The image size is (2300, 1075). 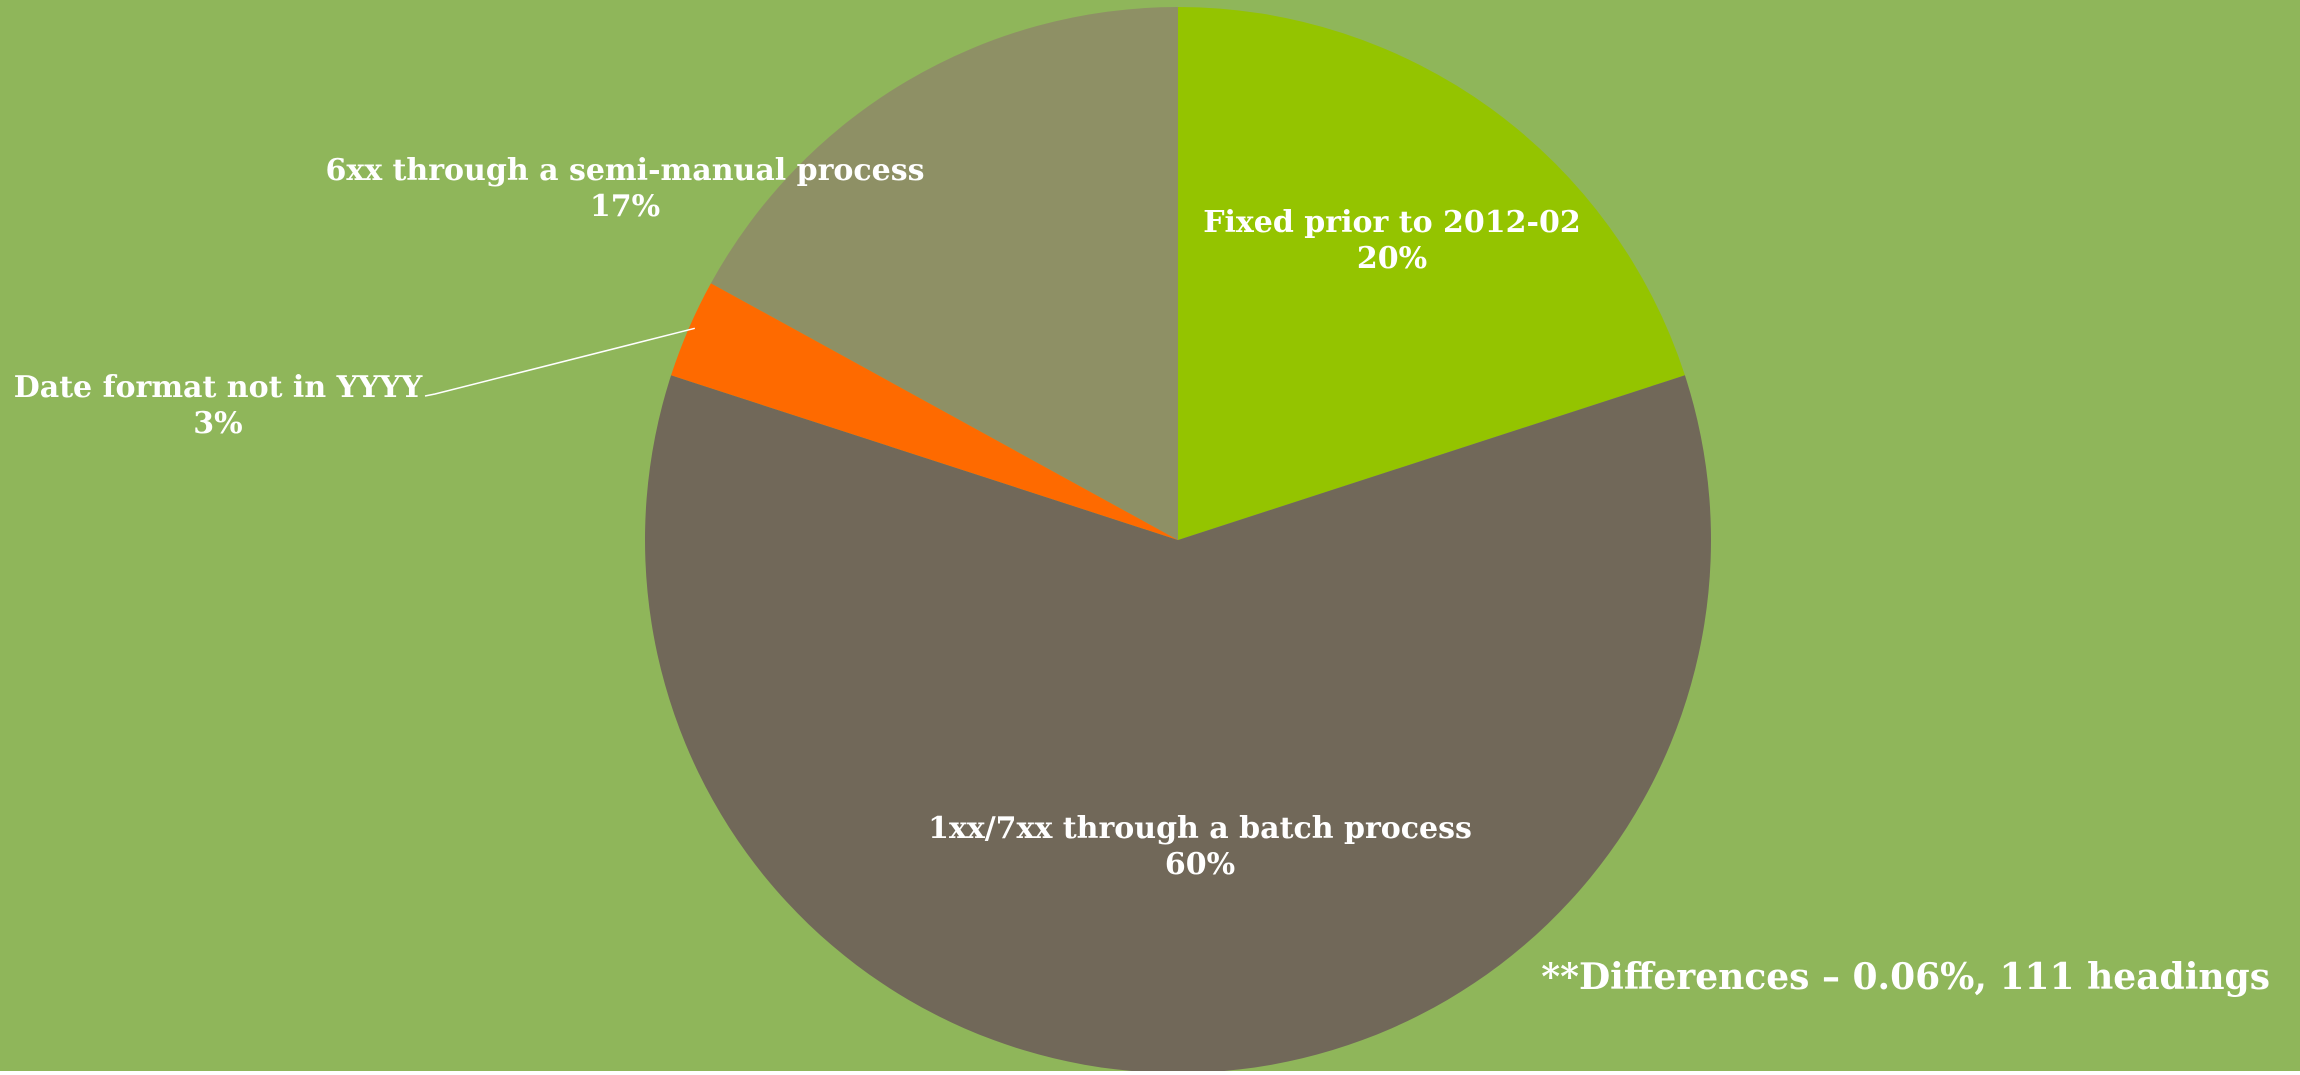 What do you see at coordinates (624, 170) in the screenshot?
I see `slice-label-name: 6xx through a semi-manual process` at bounding box center [624, 170].